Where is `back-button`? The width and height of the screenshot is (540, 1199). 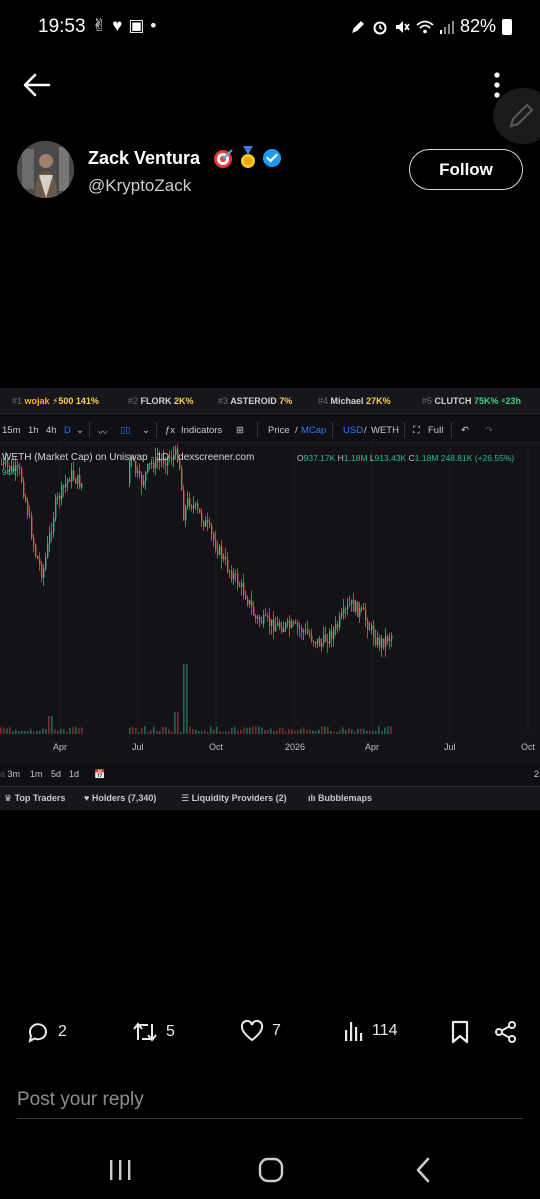
back-button is located at coordinates (40, 86).